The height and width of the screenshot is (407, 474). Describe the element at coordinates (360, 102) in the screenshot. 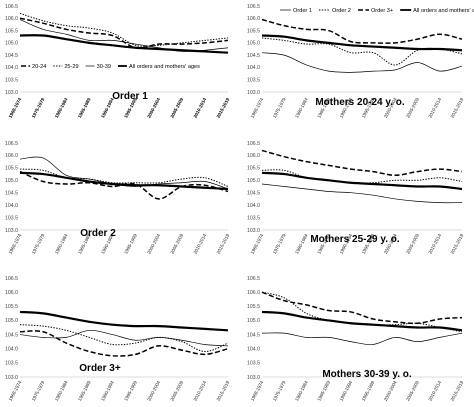

I see `panel-title: Mothers 20-24 y. o.` at that location.